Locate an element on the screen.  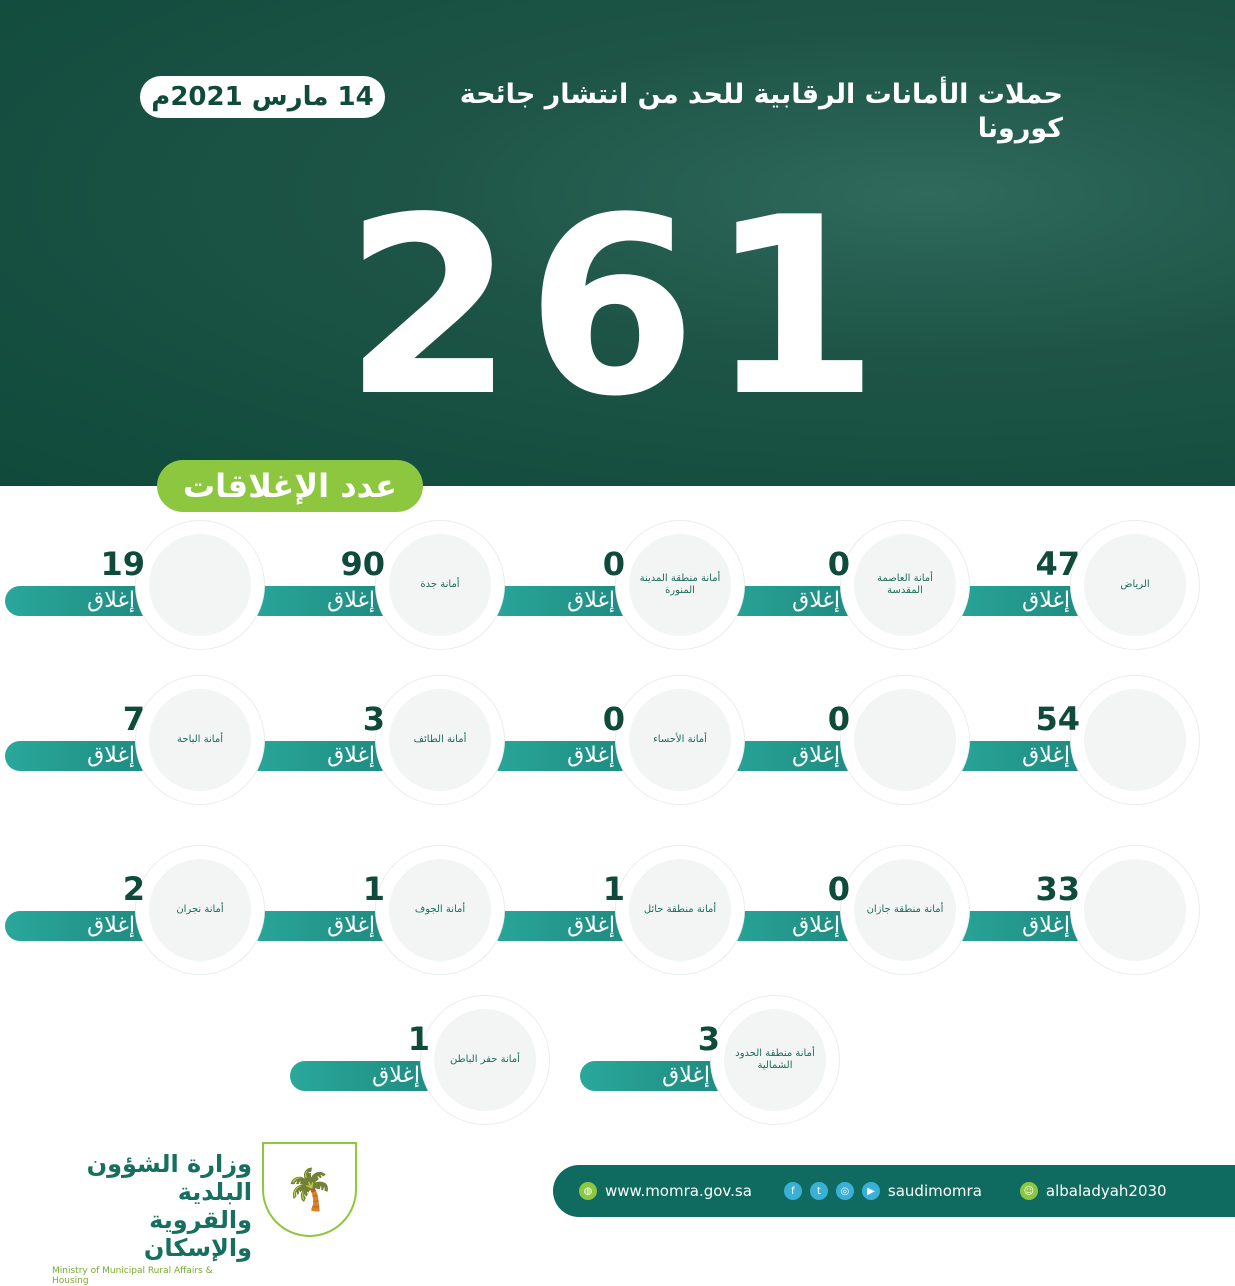
municipality-logo: الرياض is located at coordinates (1135, 585).